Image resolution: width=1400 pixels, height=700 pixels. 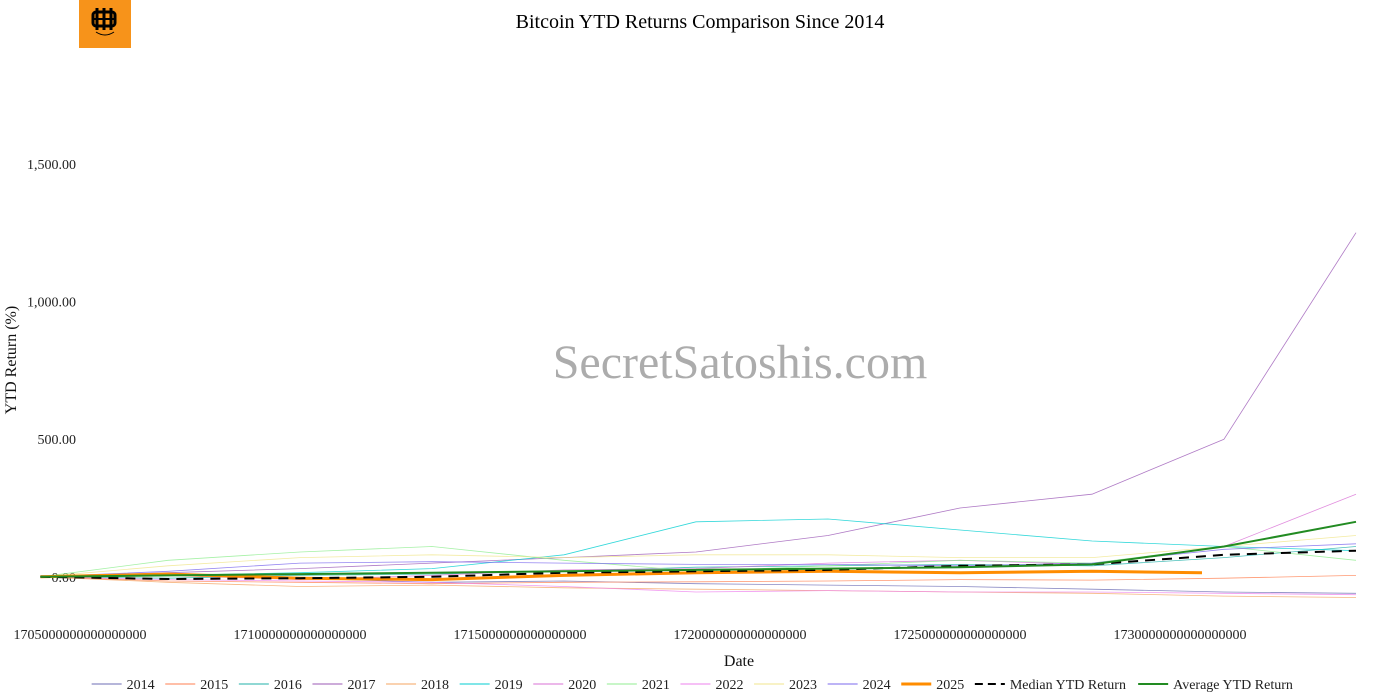 I want to click on legend-item: Average YTD Return, so click(x=1215, y=685).